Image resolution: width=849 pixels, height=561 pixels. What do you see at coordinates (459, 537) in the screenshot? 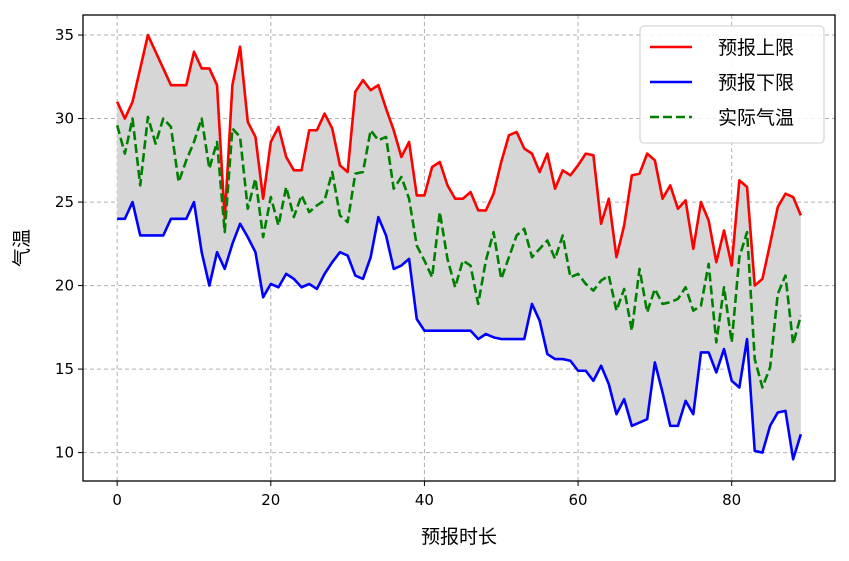
I see `x-axis-label: 预报时长` at bounding box center [459, 537].